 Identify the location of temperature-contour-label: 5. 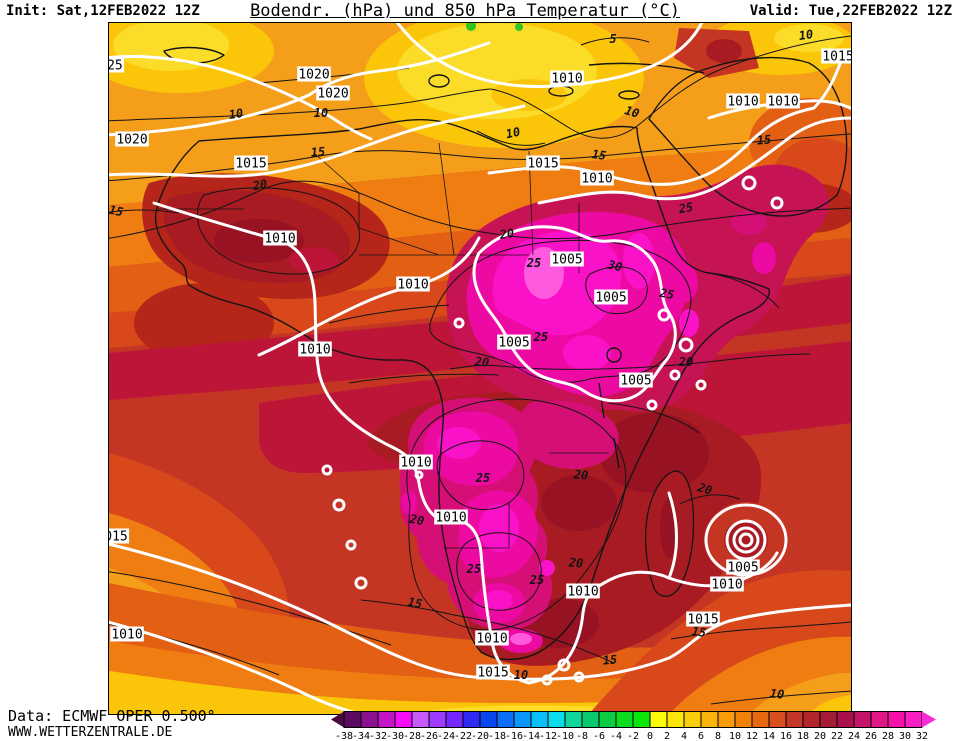
(612, 39).